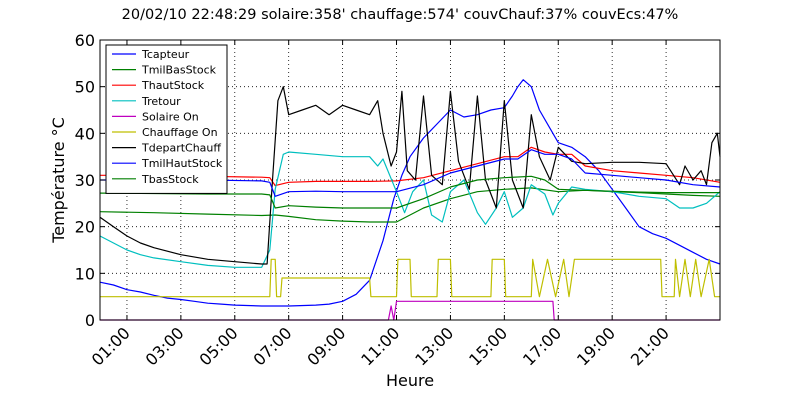 Image resolution: width=800 pixels, height=400 pixels. Describe the element at coordinates (488, 346) in the screenshot. I see `x-tick-label: 15:00` at that location.